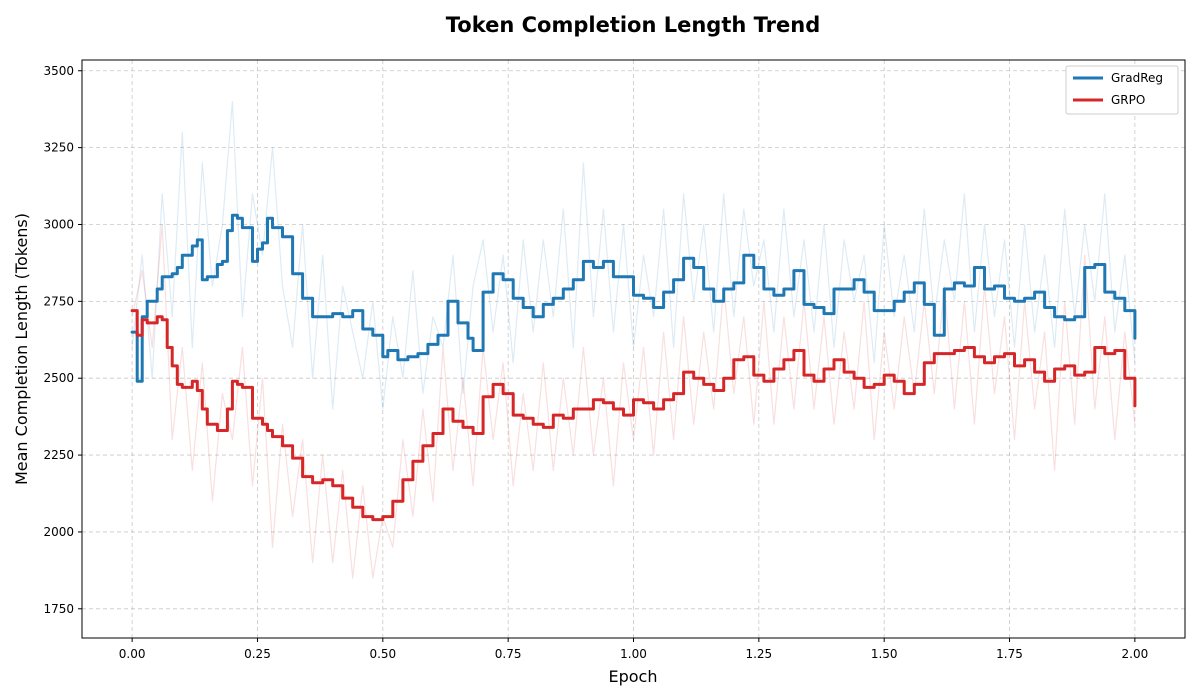 The height and width of the screenshot is (700, 1200). What do you see at coordinates (257, 654) in the screenshot?
I see `x-tick-label-1: 0.25` at bounding box center [257, 654].